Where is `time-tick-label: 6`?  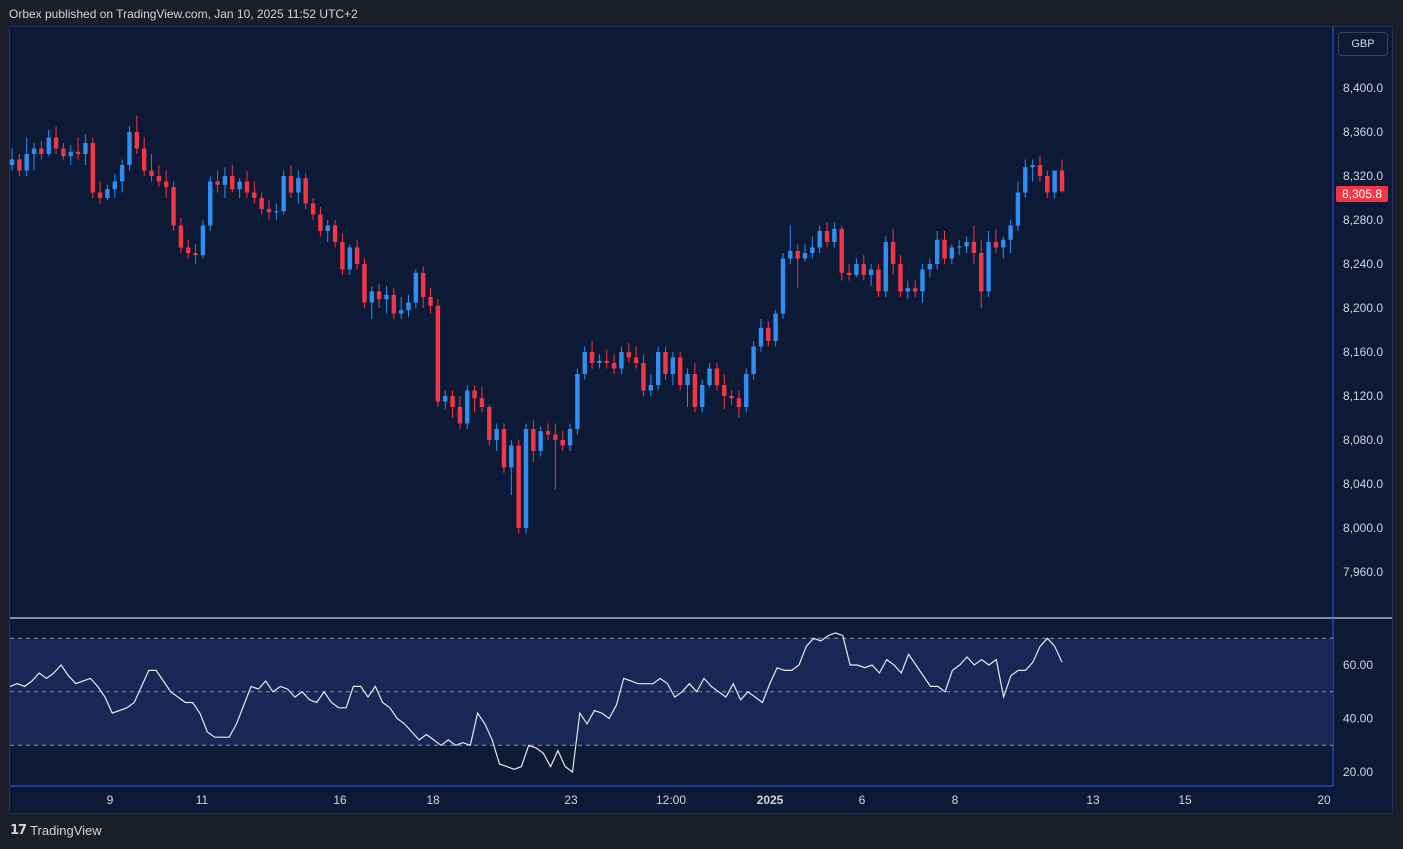
time-tick-label: 6 is located at coordinates (862, 800).